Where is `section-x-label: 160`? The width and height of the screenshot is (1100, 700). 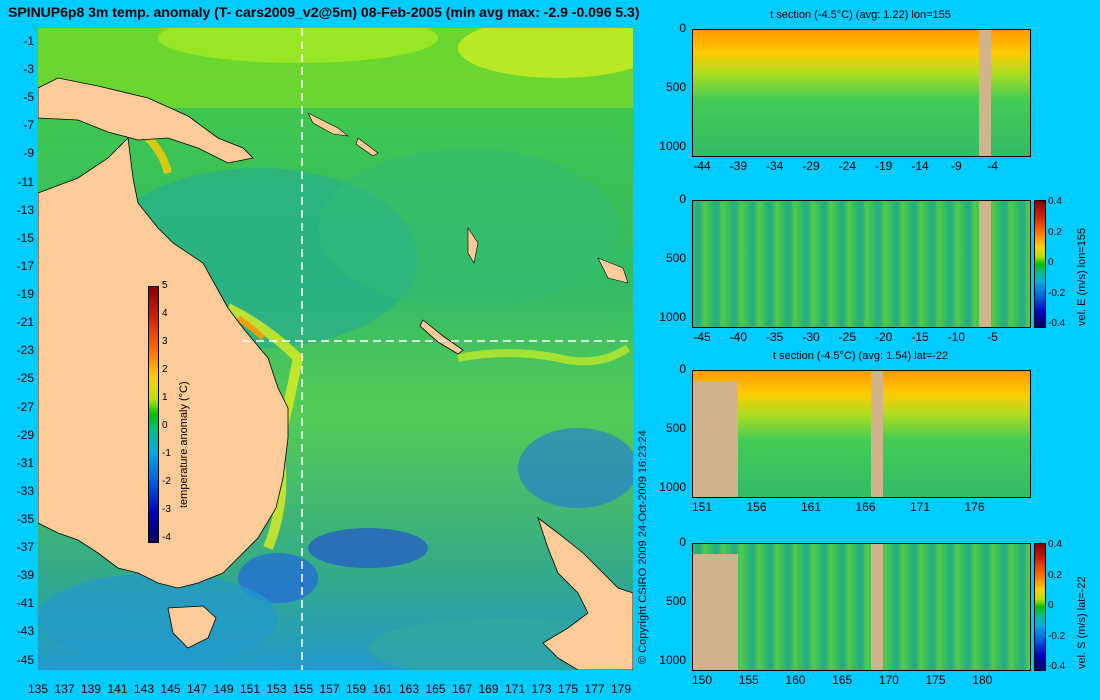 section-x-label: 160 is located at coordinates (795, 680).